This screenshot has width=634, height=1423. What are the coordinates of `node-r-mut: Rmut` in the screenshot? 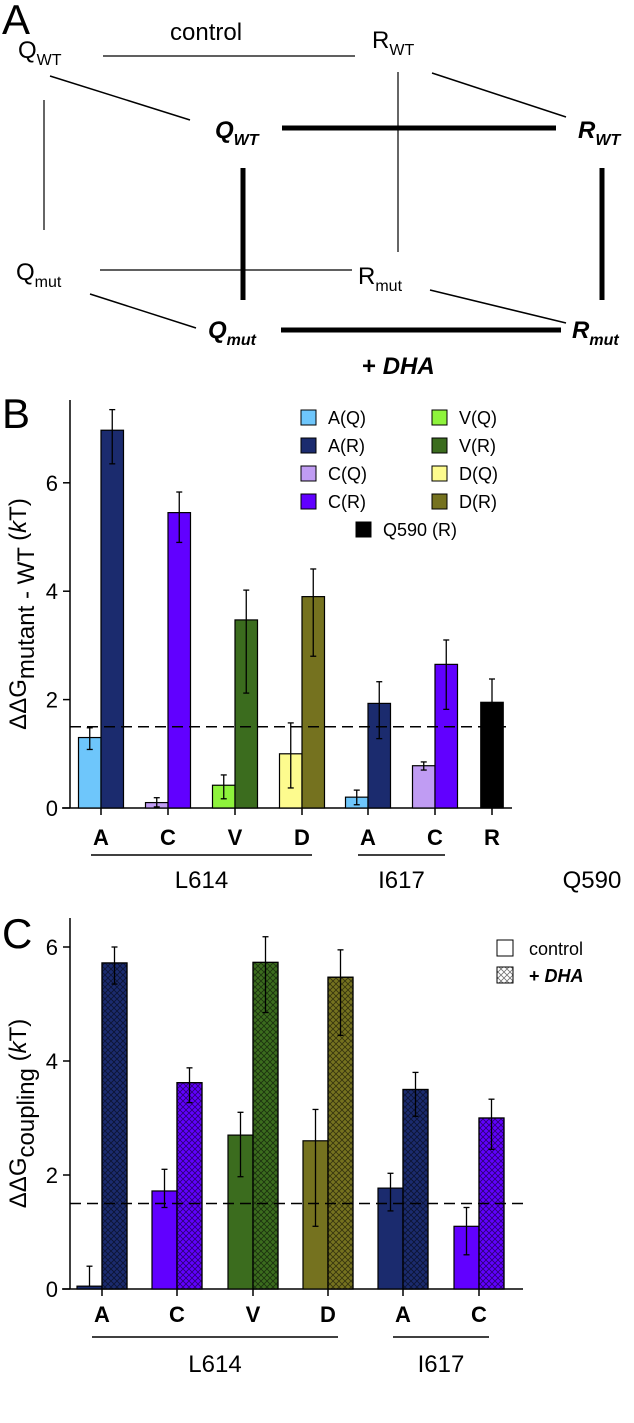 It's located at (380, 279).